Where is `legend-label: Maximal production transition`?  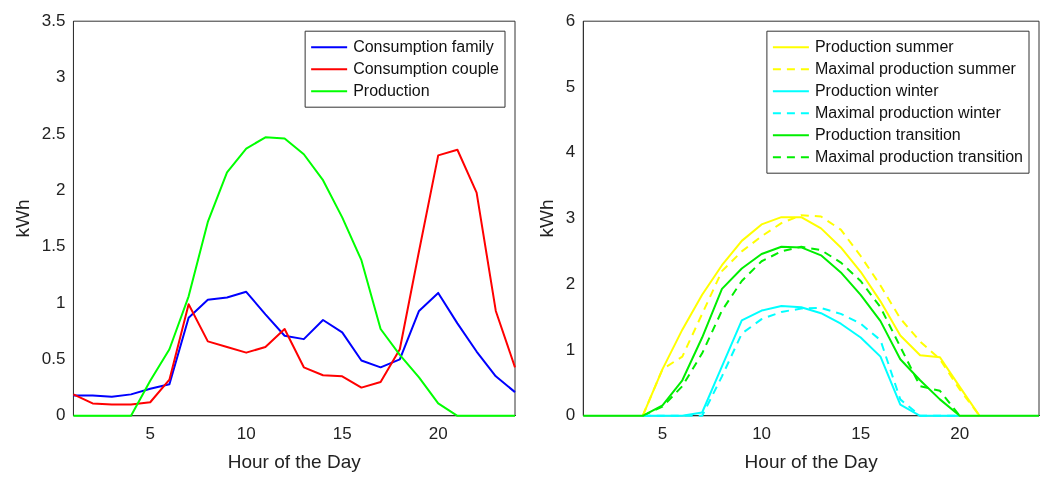 legend-label: Maximal production transition is located at coordinates (918, 156).